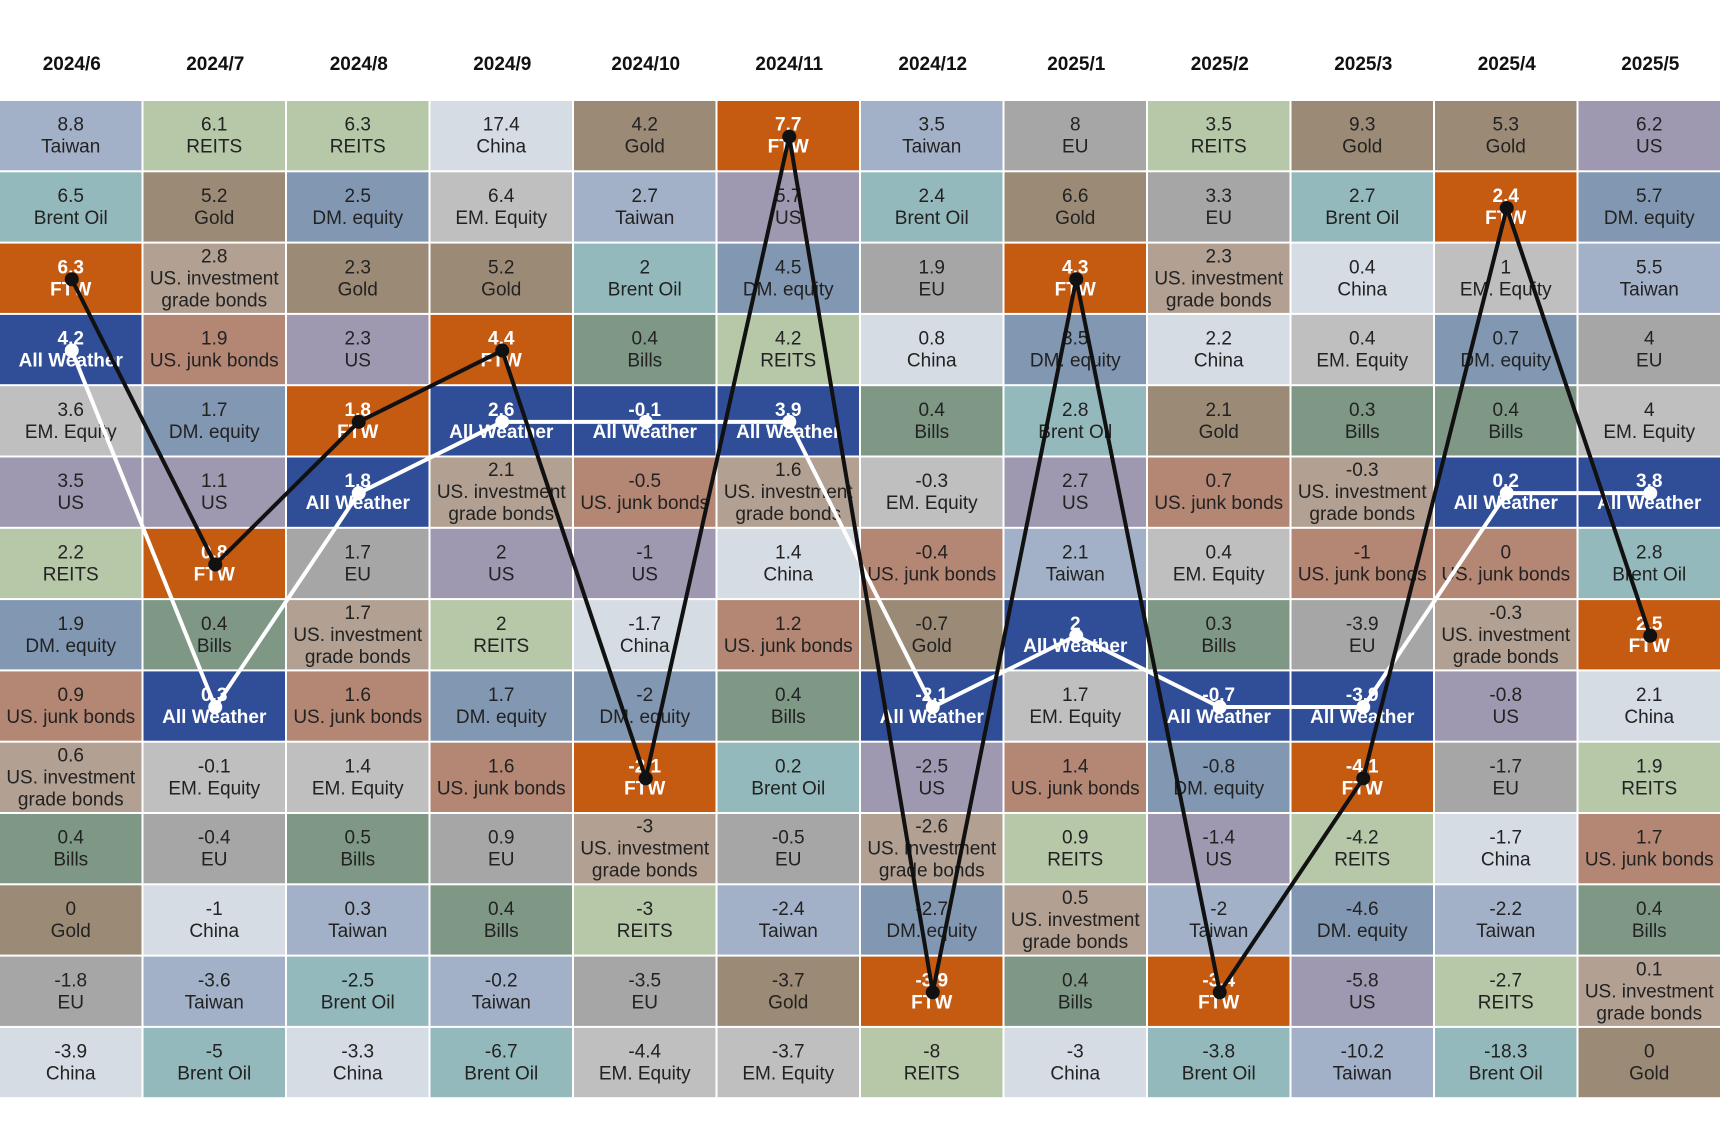  I want to click on cell-value: 6.2, so click(1649, 125).